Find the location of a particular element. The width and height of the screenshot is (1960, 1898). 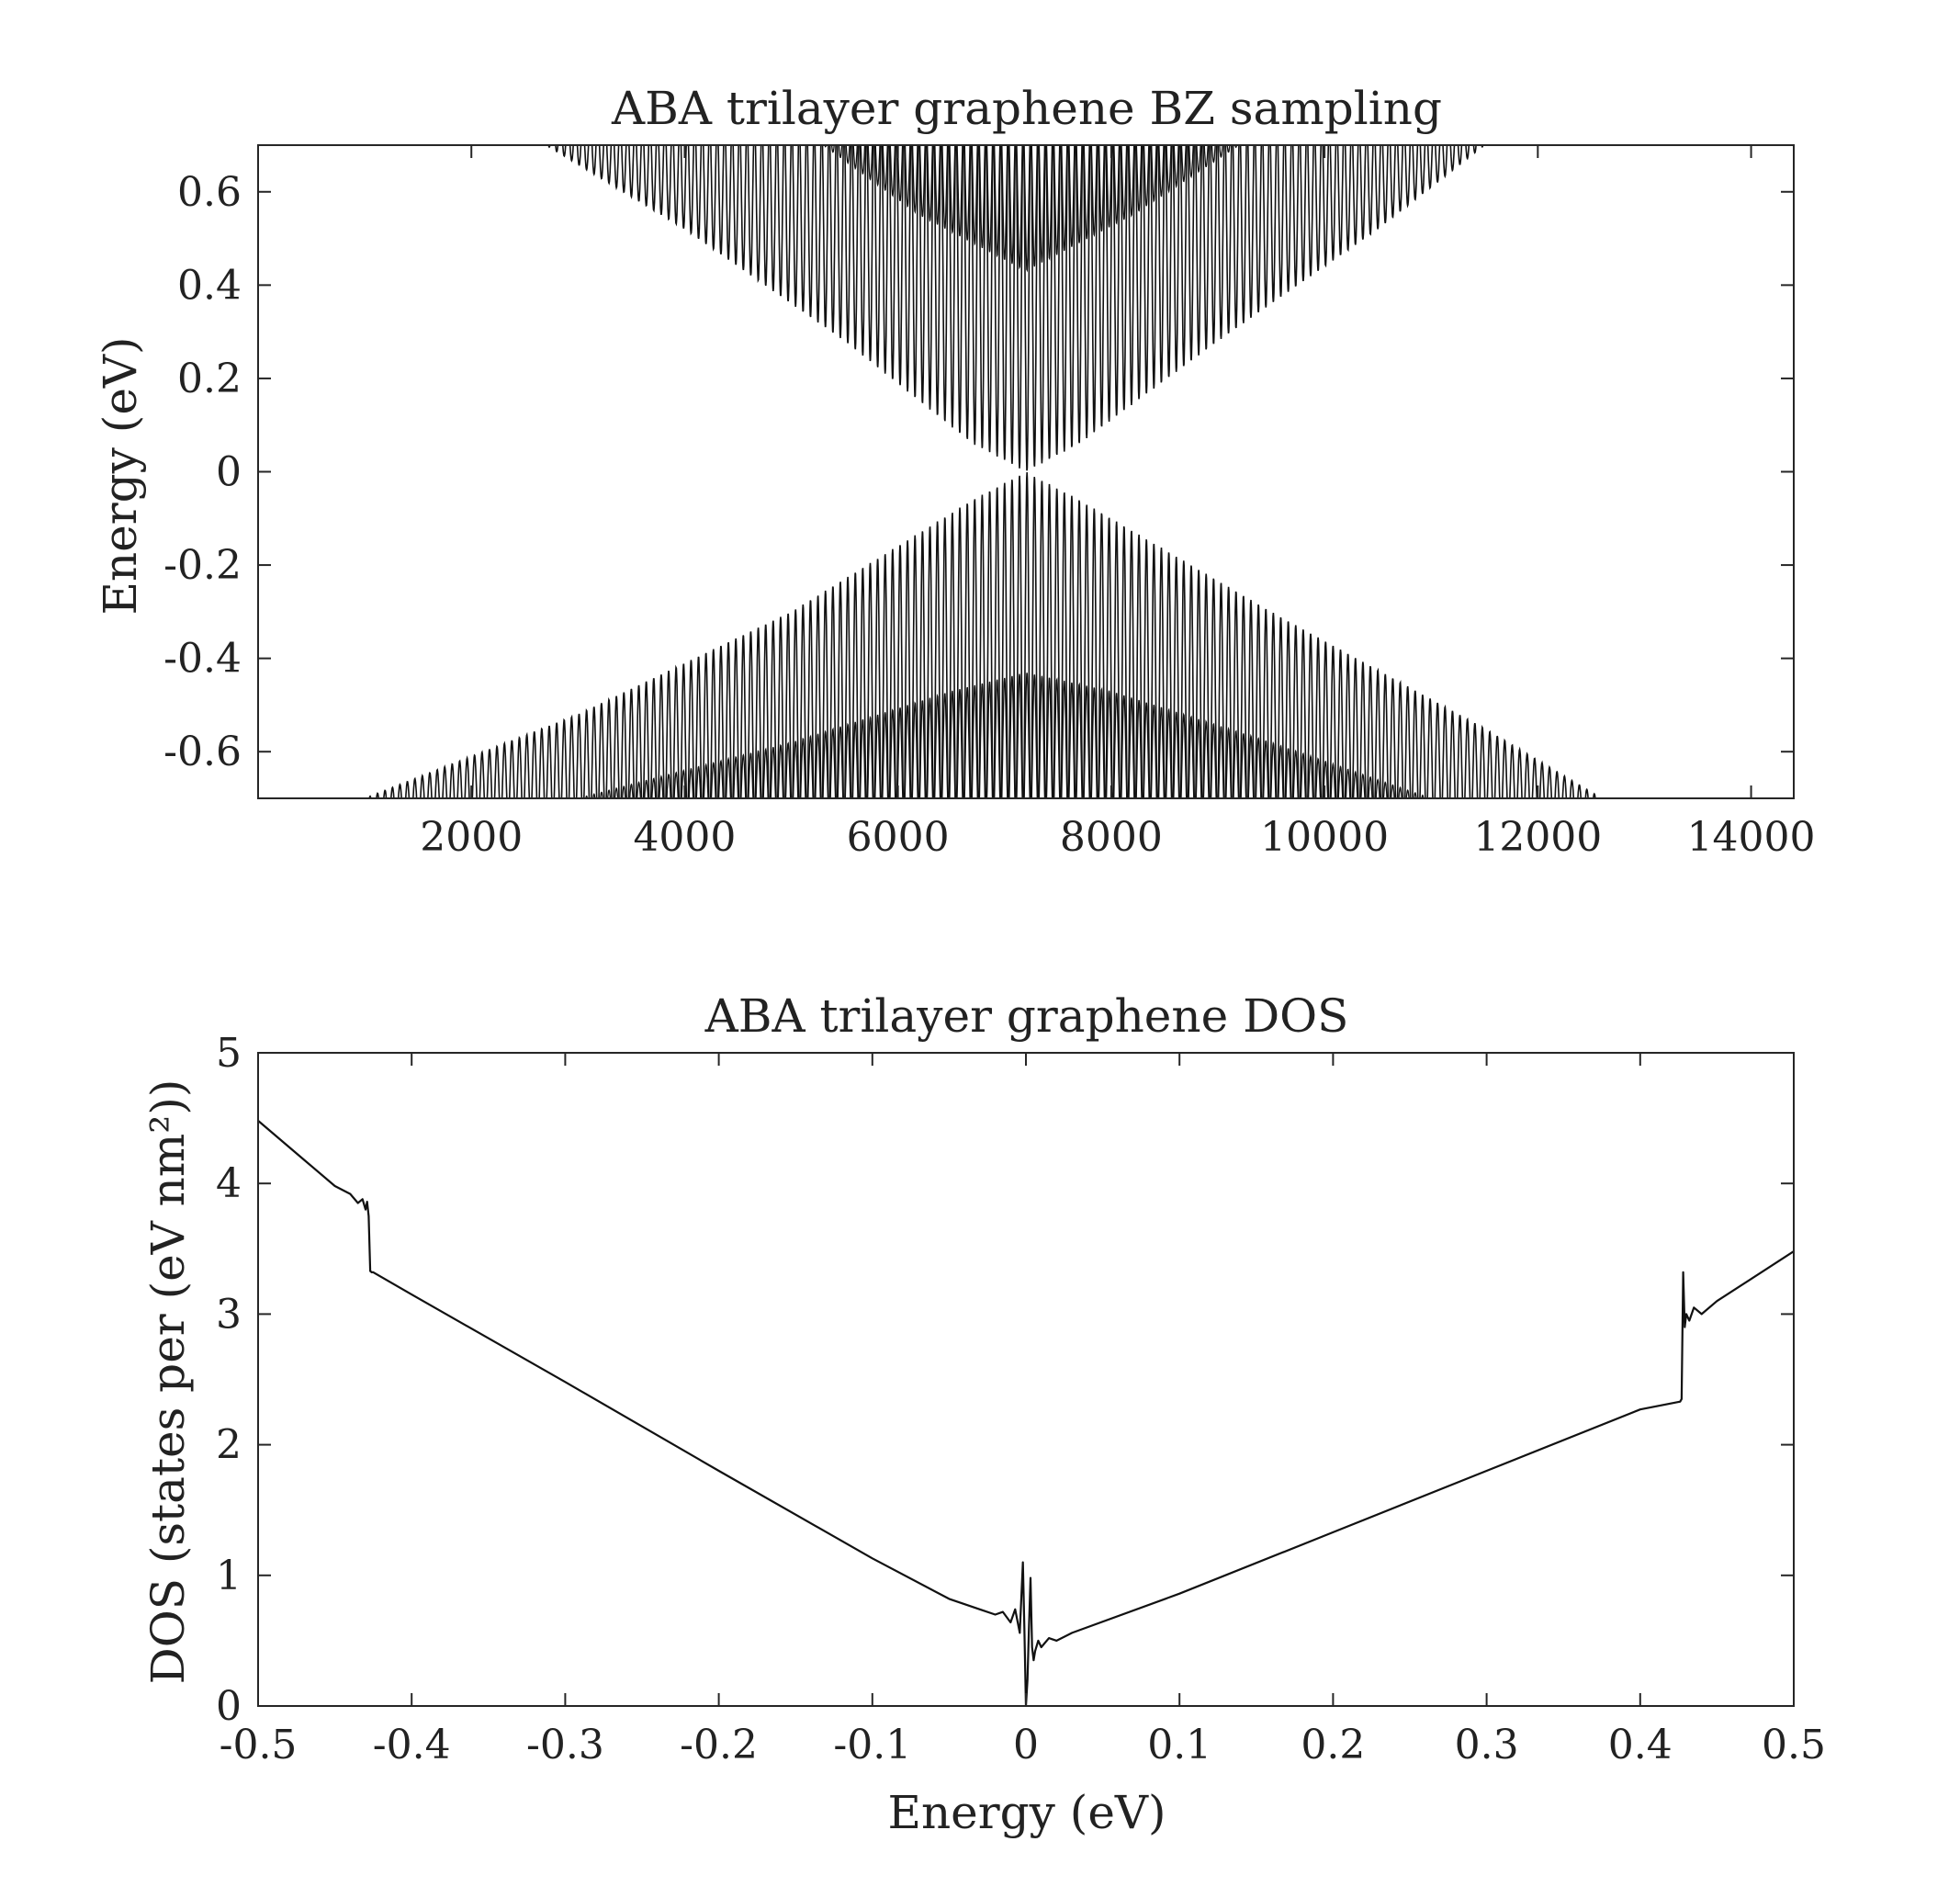

bz-y-tick-label: -0.6 is located at coordinates (202, 752).